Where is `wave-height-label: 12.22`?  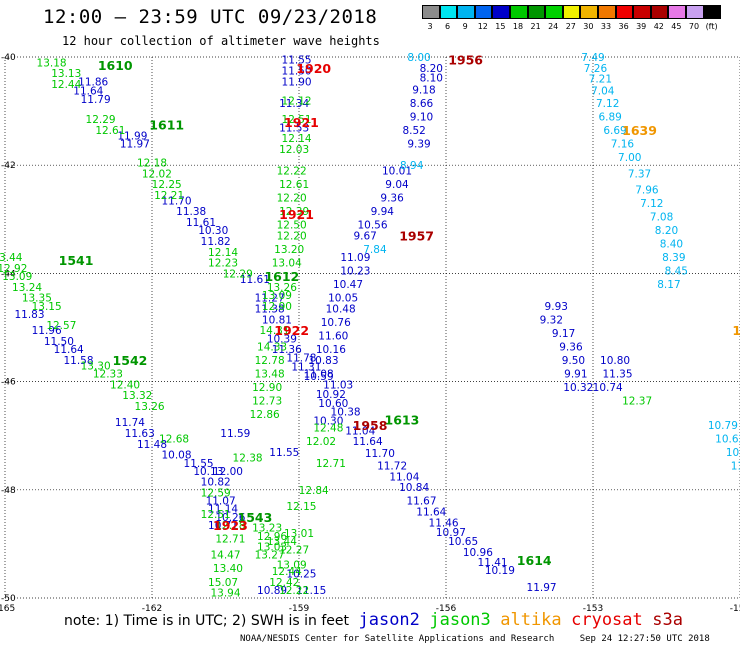 wave-height-label: 12.22 is located at coordinates (292, 172).